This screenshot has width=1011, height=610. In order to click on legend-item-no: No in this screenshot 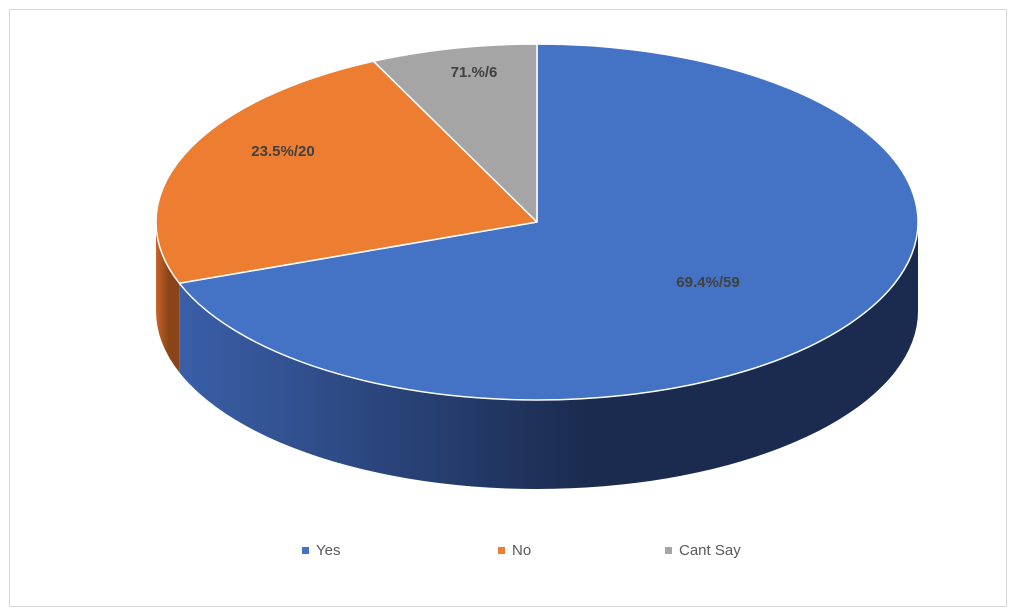, I will do `click(514, 550)`.